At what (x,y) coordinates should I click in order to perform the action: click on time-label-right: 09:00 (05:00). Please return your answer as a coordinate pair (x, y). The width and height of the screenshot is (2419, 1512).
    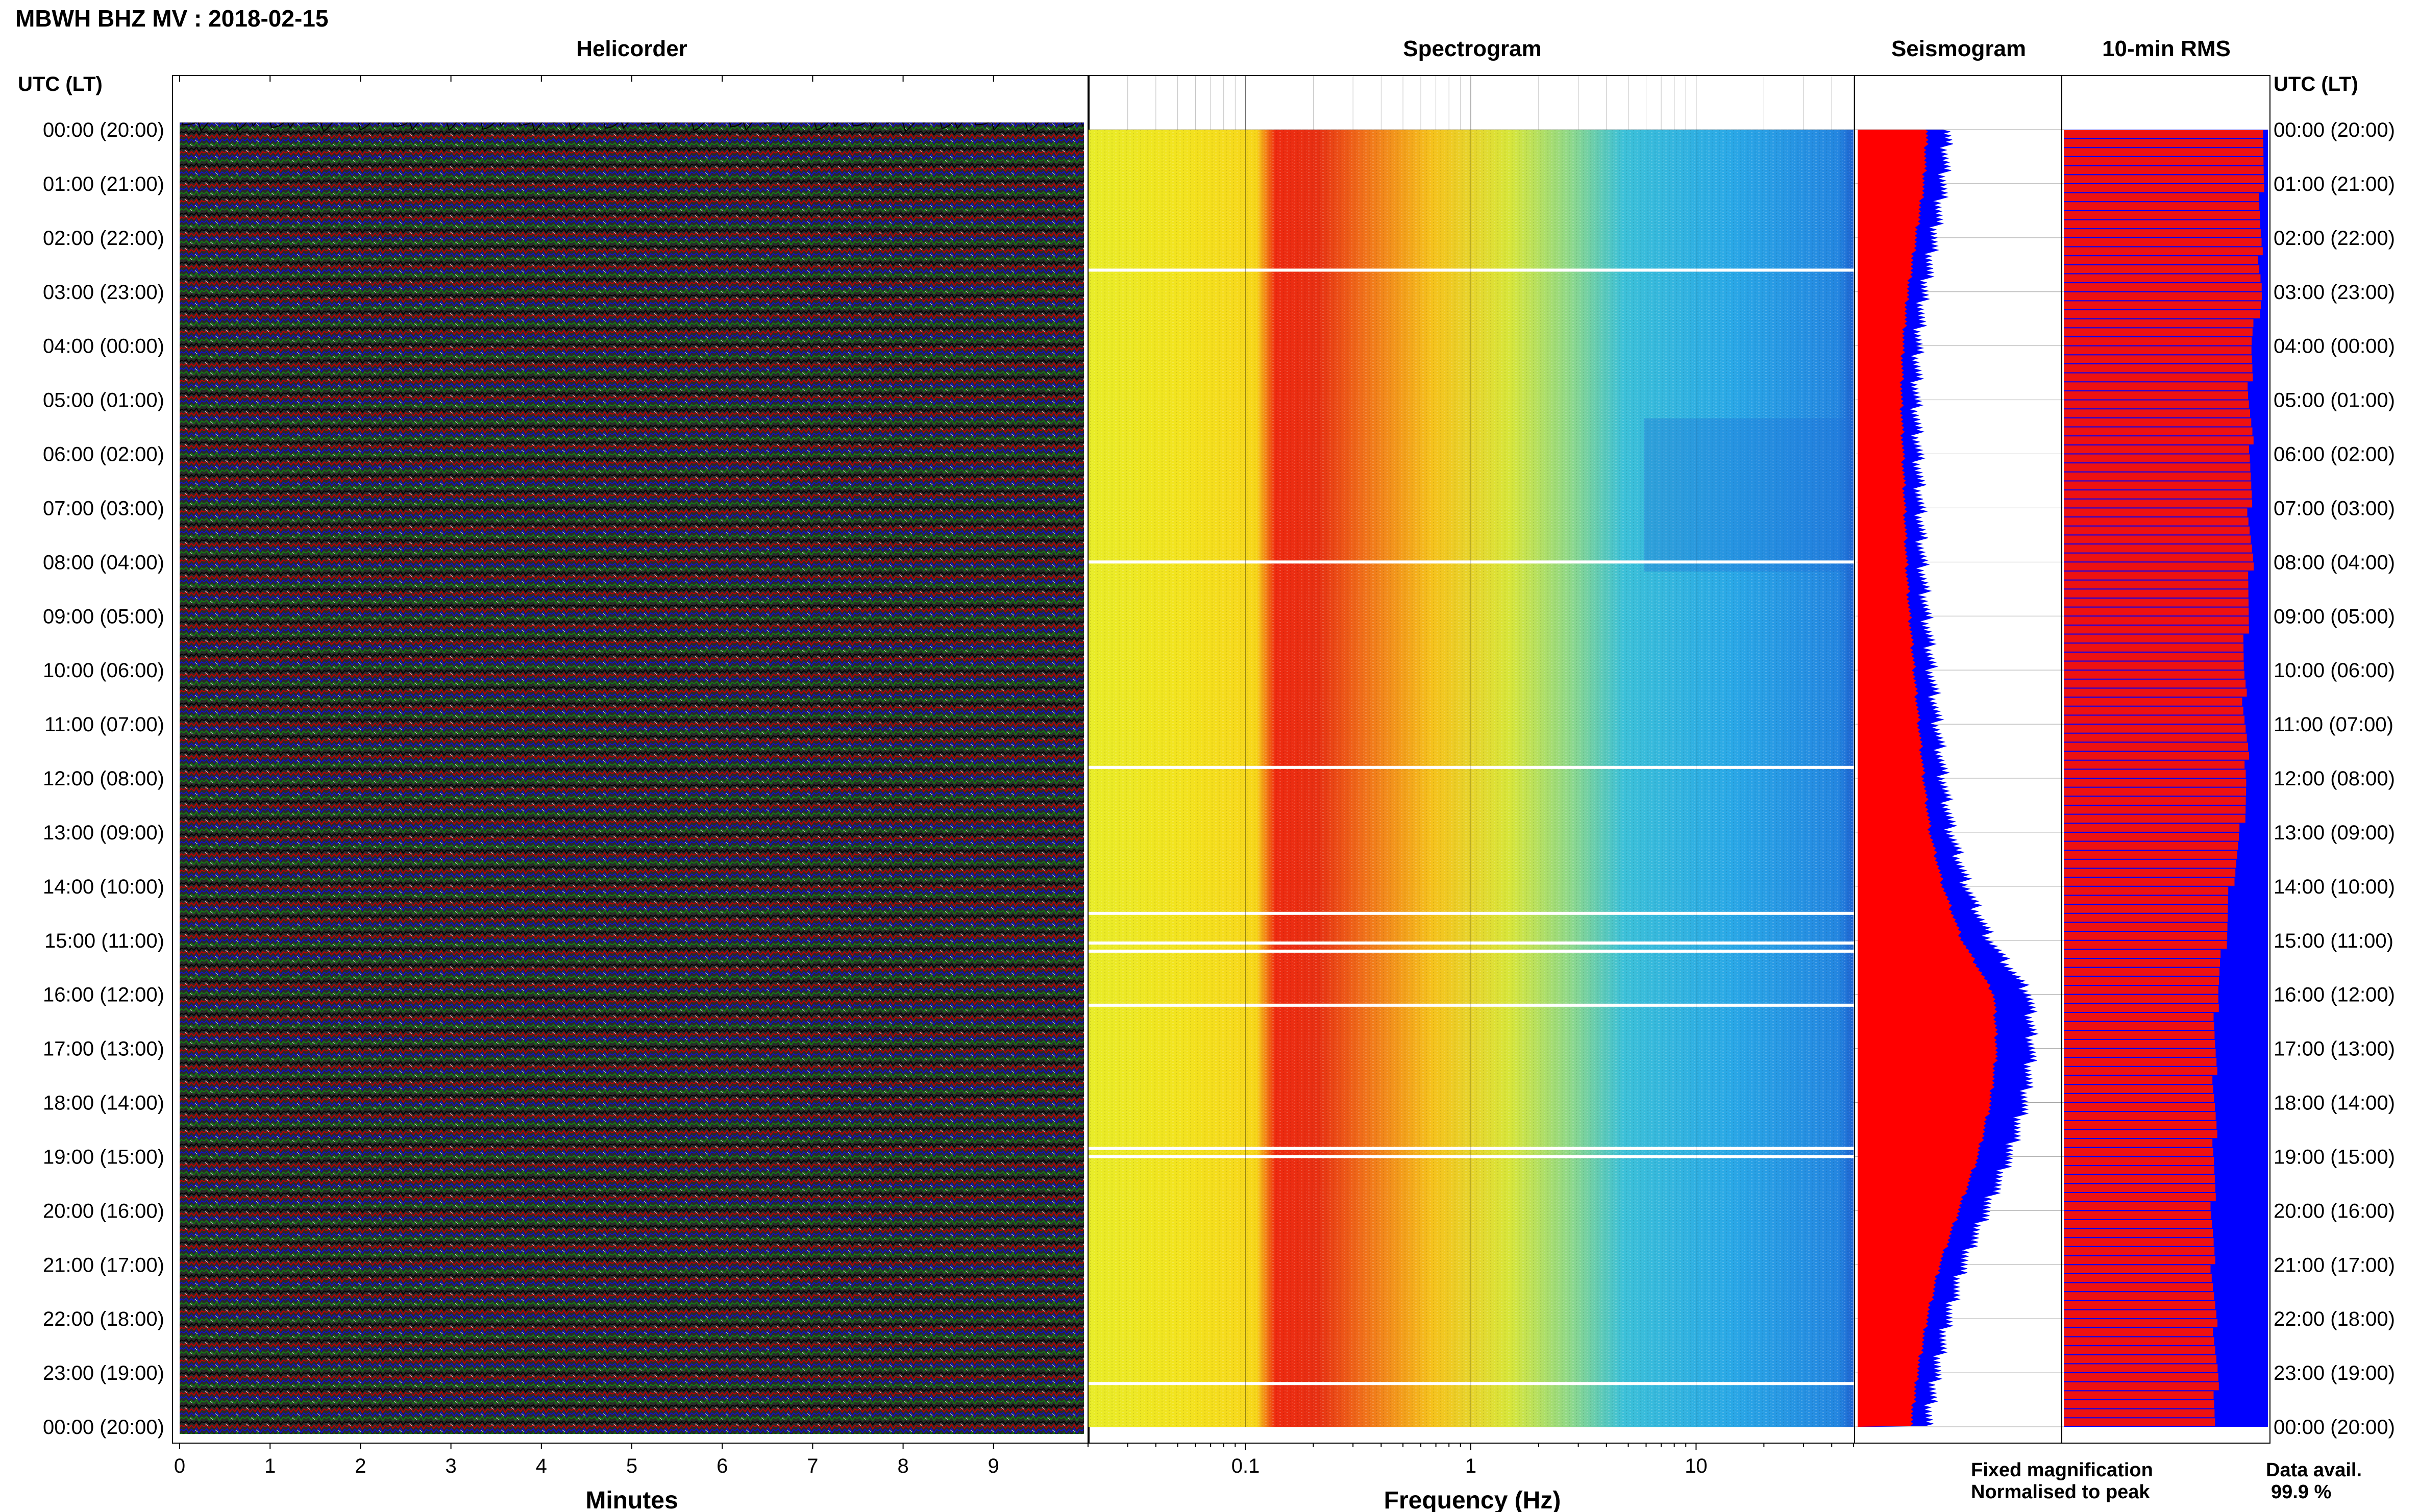
    Looking at the image, I should click on (2334, 616).